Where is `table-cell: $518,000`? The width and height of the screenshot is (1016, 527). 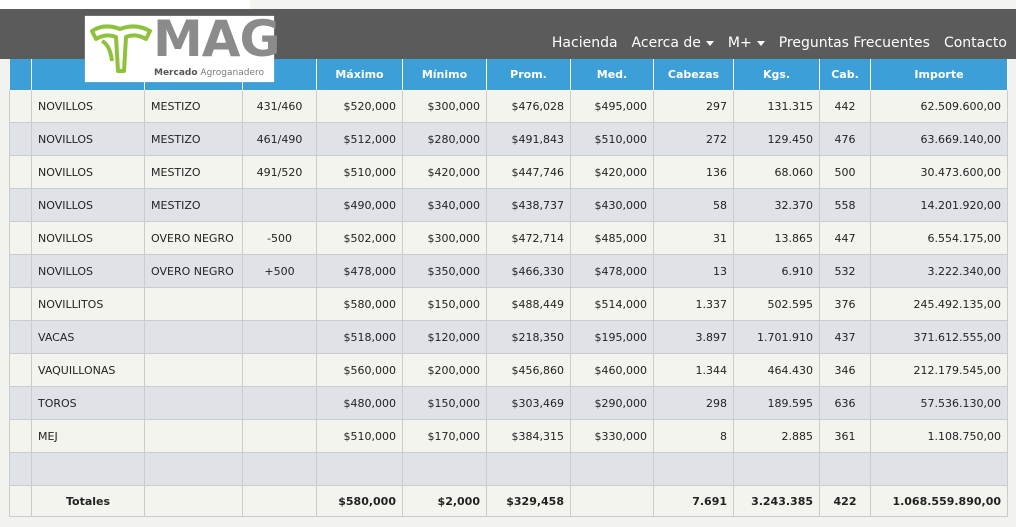 table-cell: $518,000 is located at coordinates (359, 337).